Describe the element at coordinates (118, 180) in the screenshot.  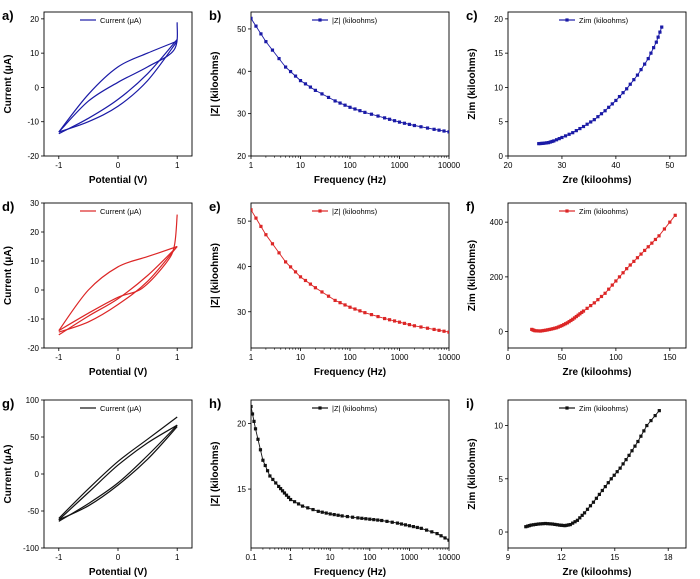
I see `x-axis-label-a: Potential (V)` at that location.